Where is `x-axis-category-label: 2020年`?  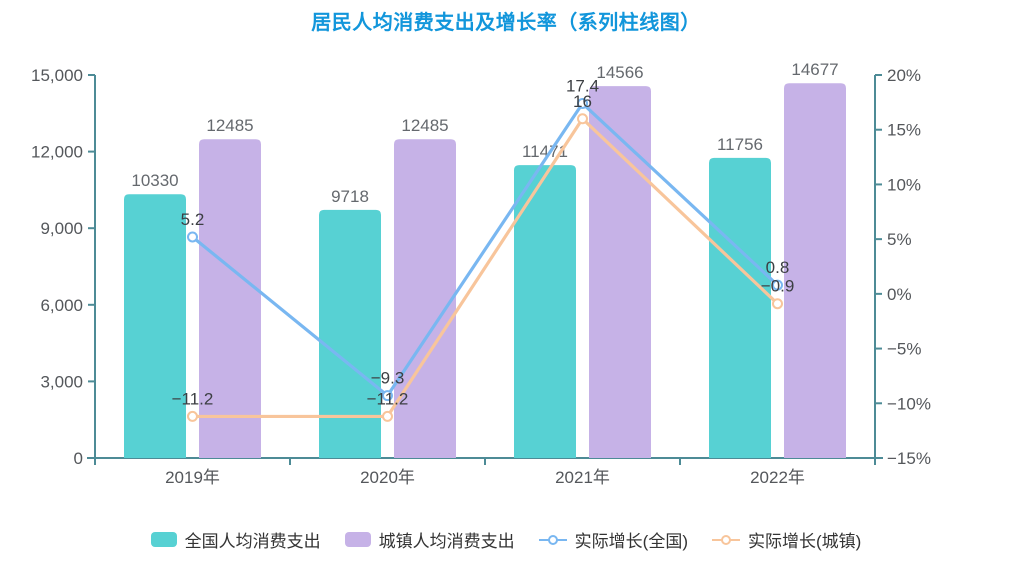 x-axis-category-label: 2020年 is located at coordinates (387, 477).